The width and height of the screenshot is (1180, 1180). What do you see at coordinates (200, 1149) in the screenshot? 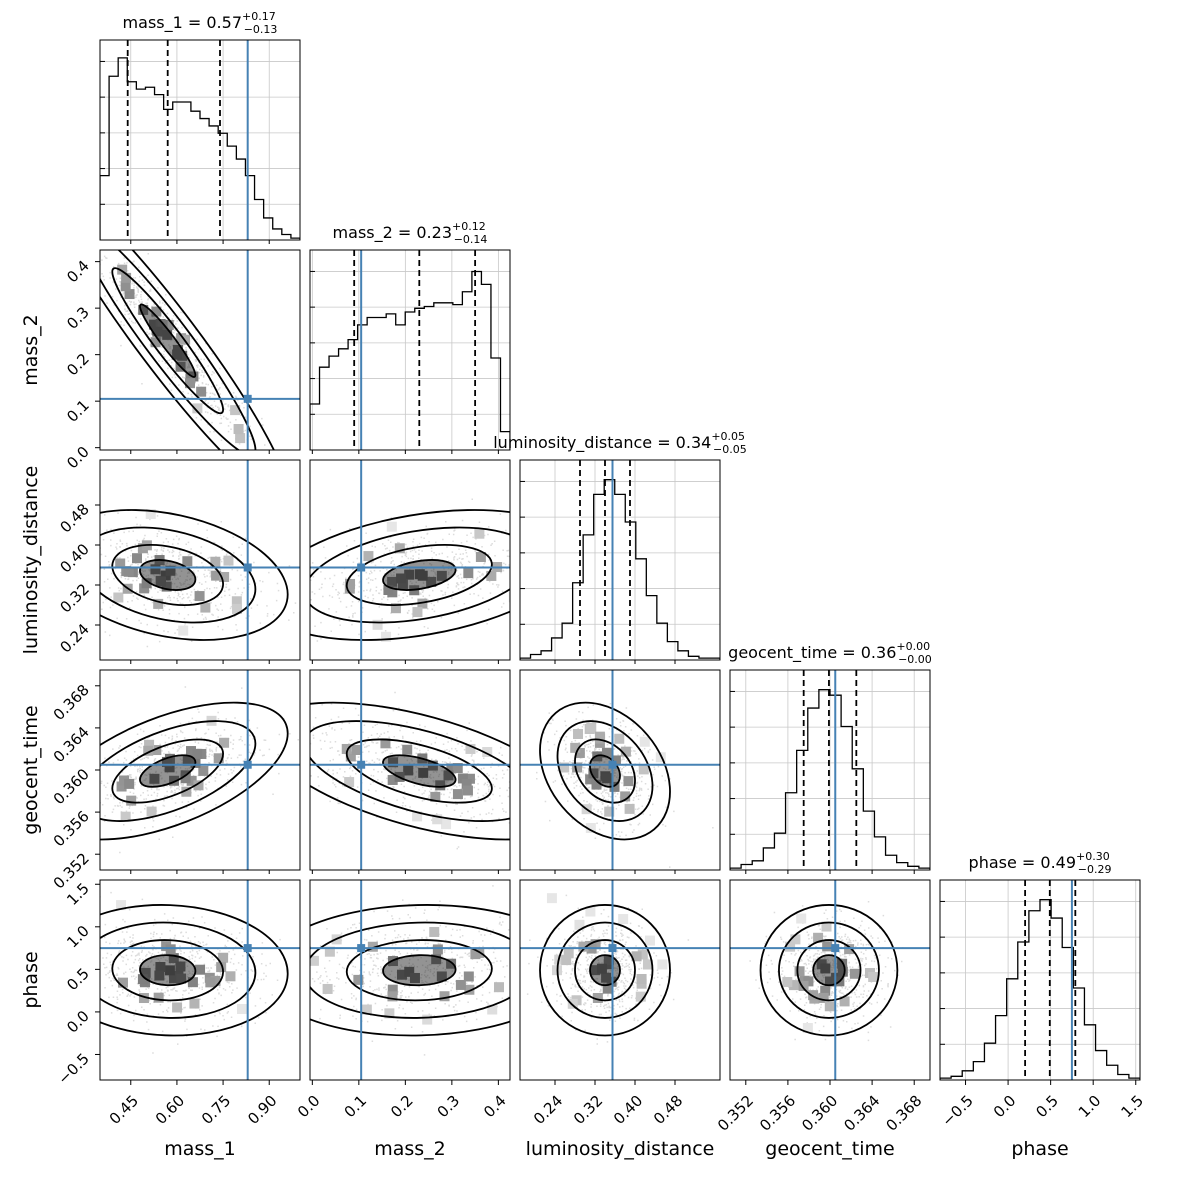
I see `x-axis-label-mass_1: mass_1` at bounding box center [200, 1149].